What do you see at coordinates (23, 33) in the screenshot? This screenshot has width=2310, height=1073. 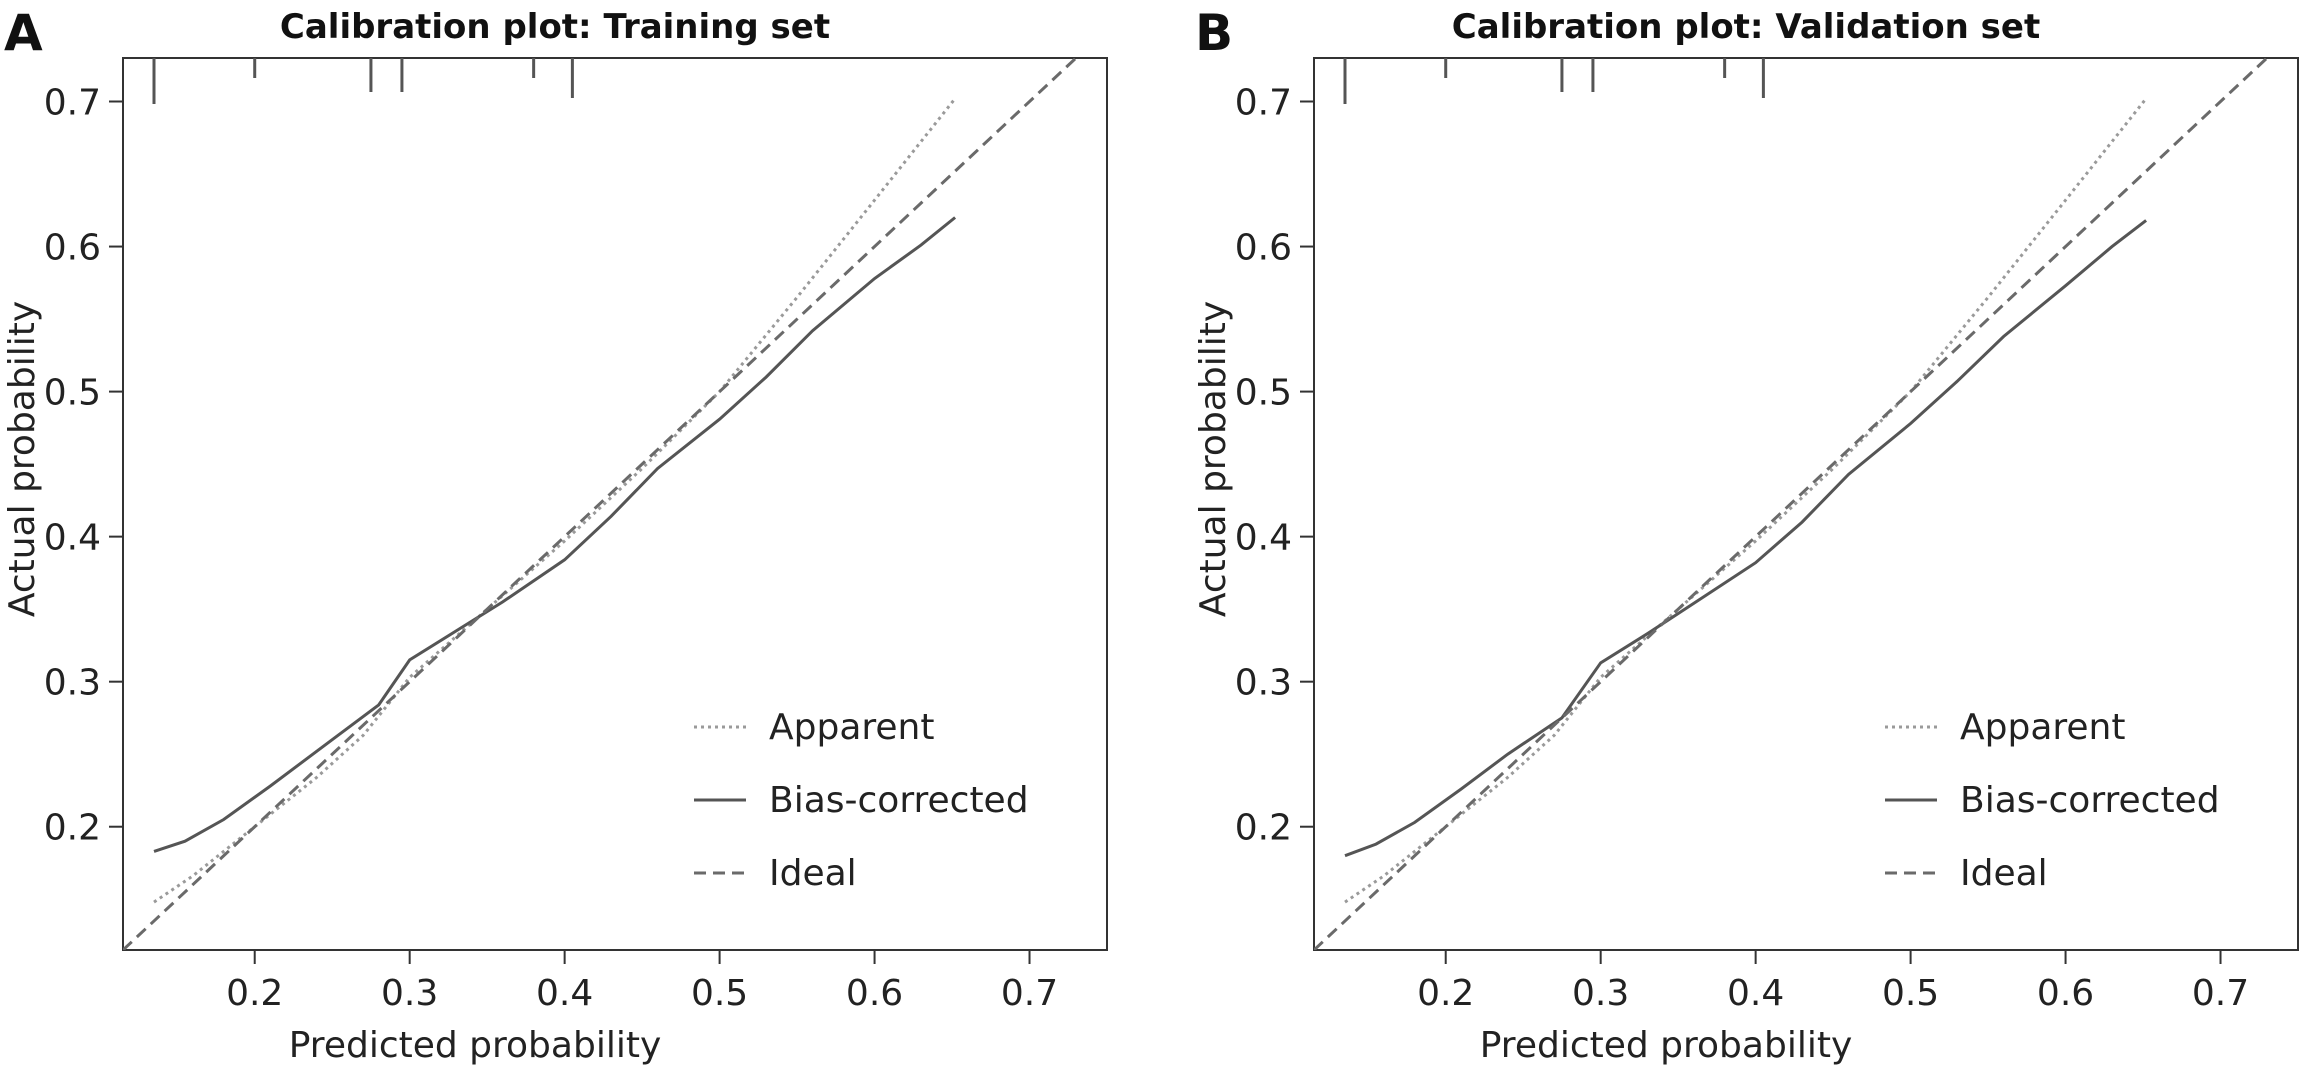 I see `panel-letter: A` at bounding box center [23, 33].